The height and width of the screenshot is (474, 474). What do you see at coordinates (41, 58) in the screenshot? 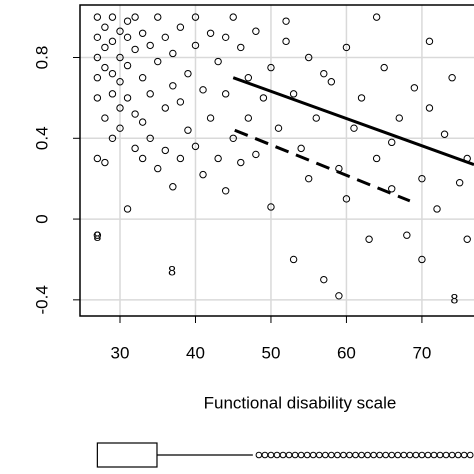
I see `y-tick-label: 0.8` at bounding box center [41, 58].